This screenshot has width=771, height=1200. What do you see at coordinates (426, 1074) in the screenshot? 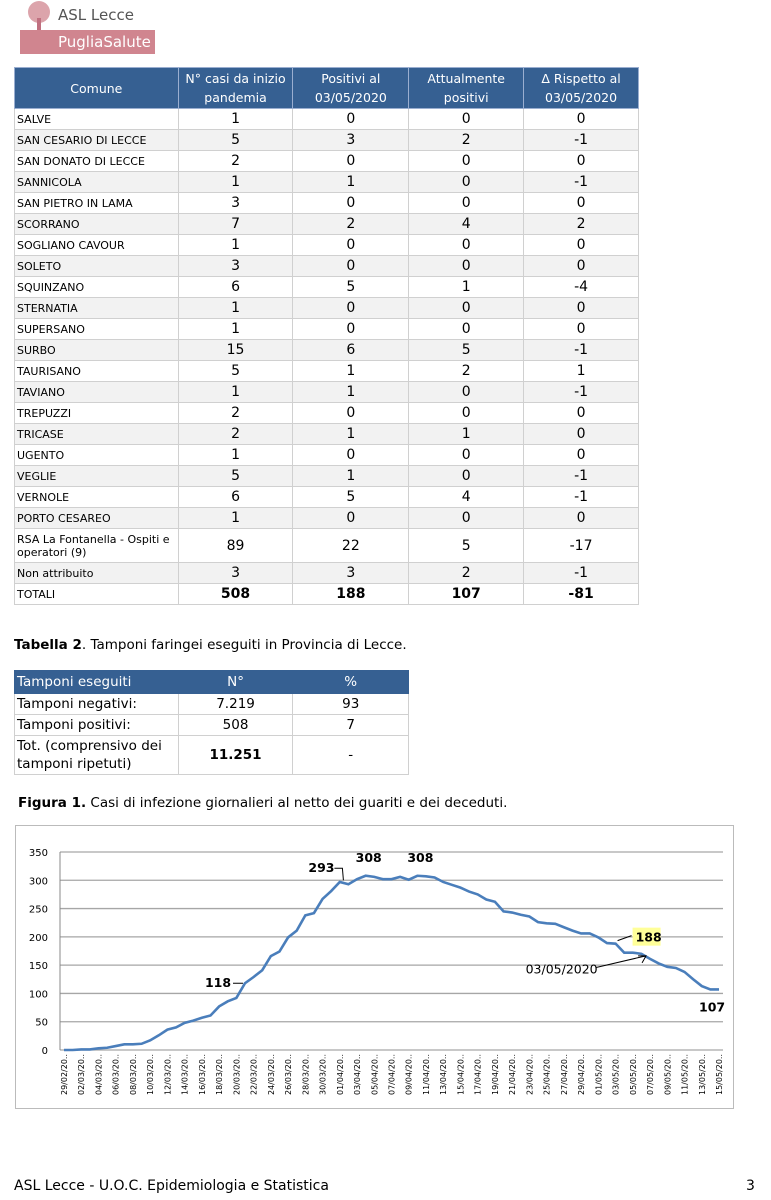
I see `x-tick-label: 11/04/20..` at bounding box center [426, 1074].